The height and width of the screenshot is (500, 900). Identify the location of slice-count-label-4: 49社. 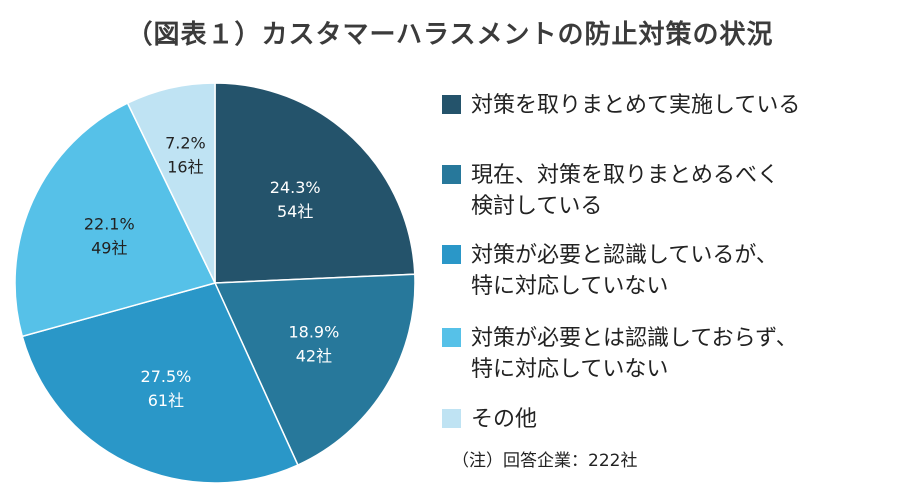
(109, 247).